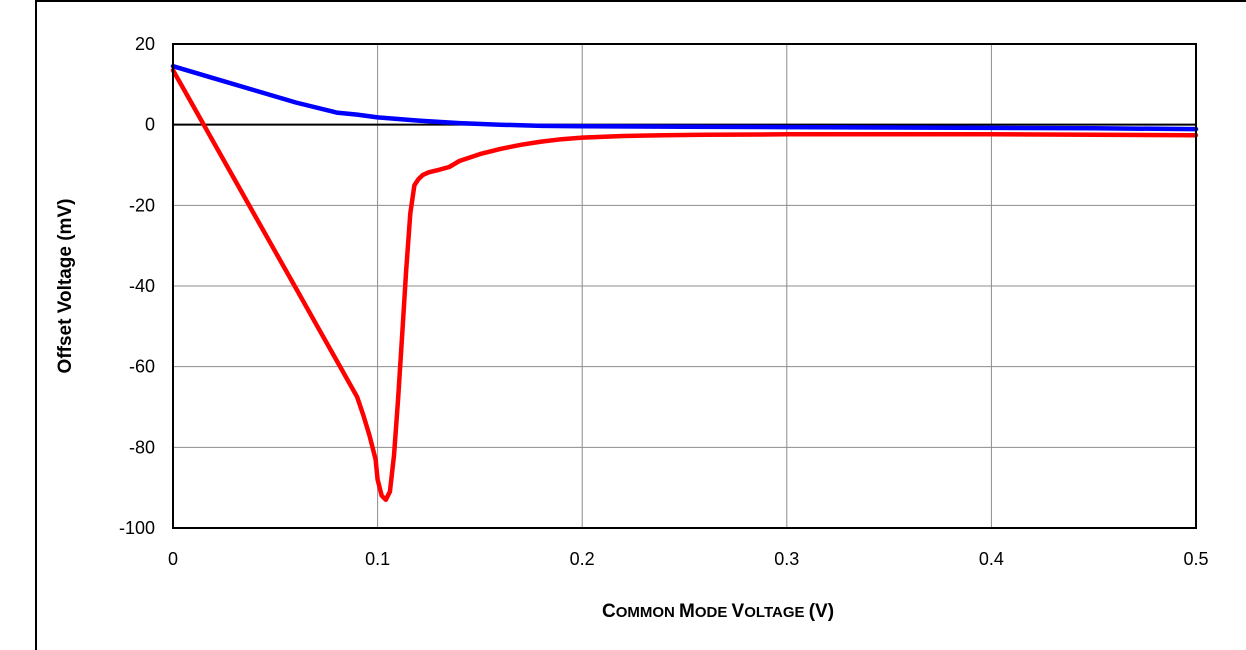 The width and height of the screenshot is (1246, 650). I want to click on x-axis-title-part-6: (V), so click(821, 611).